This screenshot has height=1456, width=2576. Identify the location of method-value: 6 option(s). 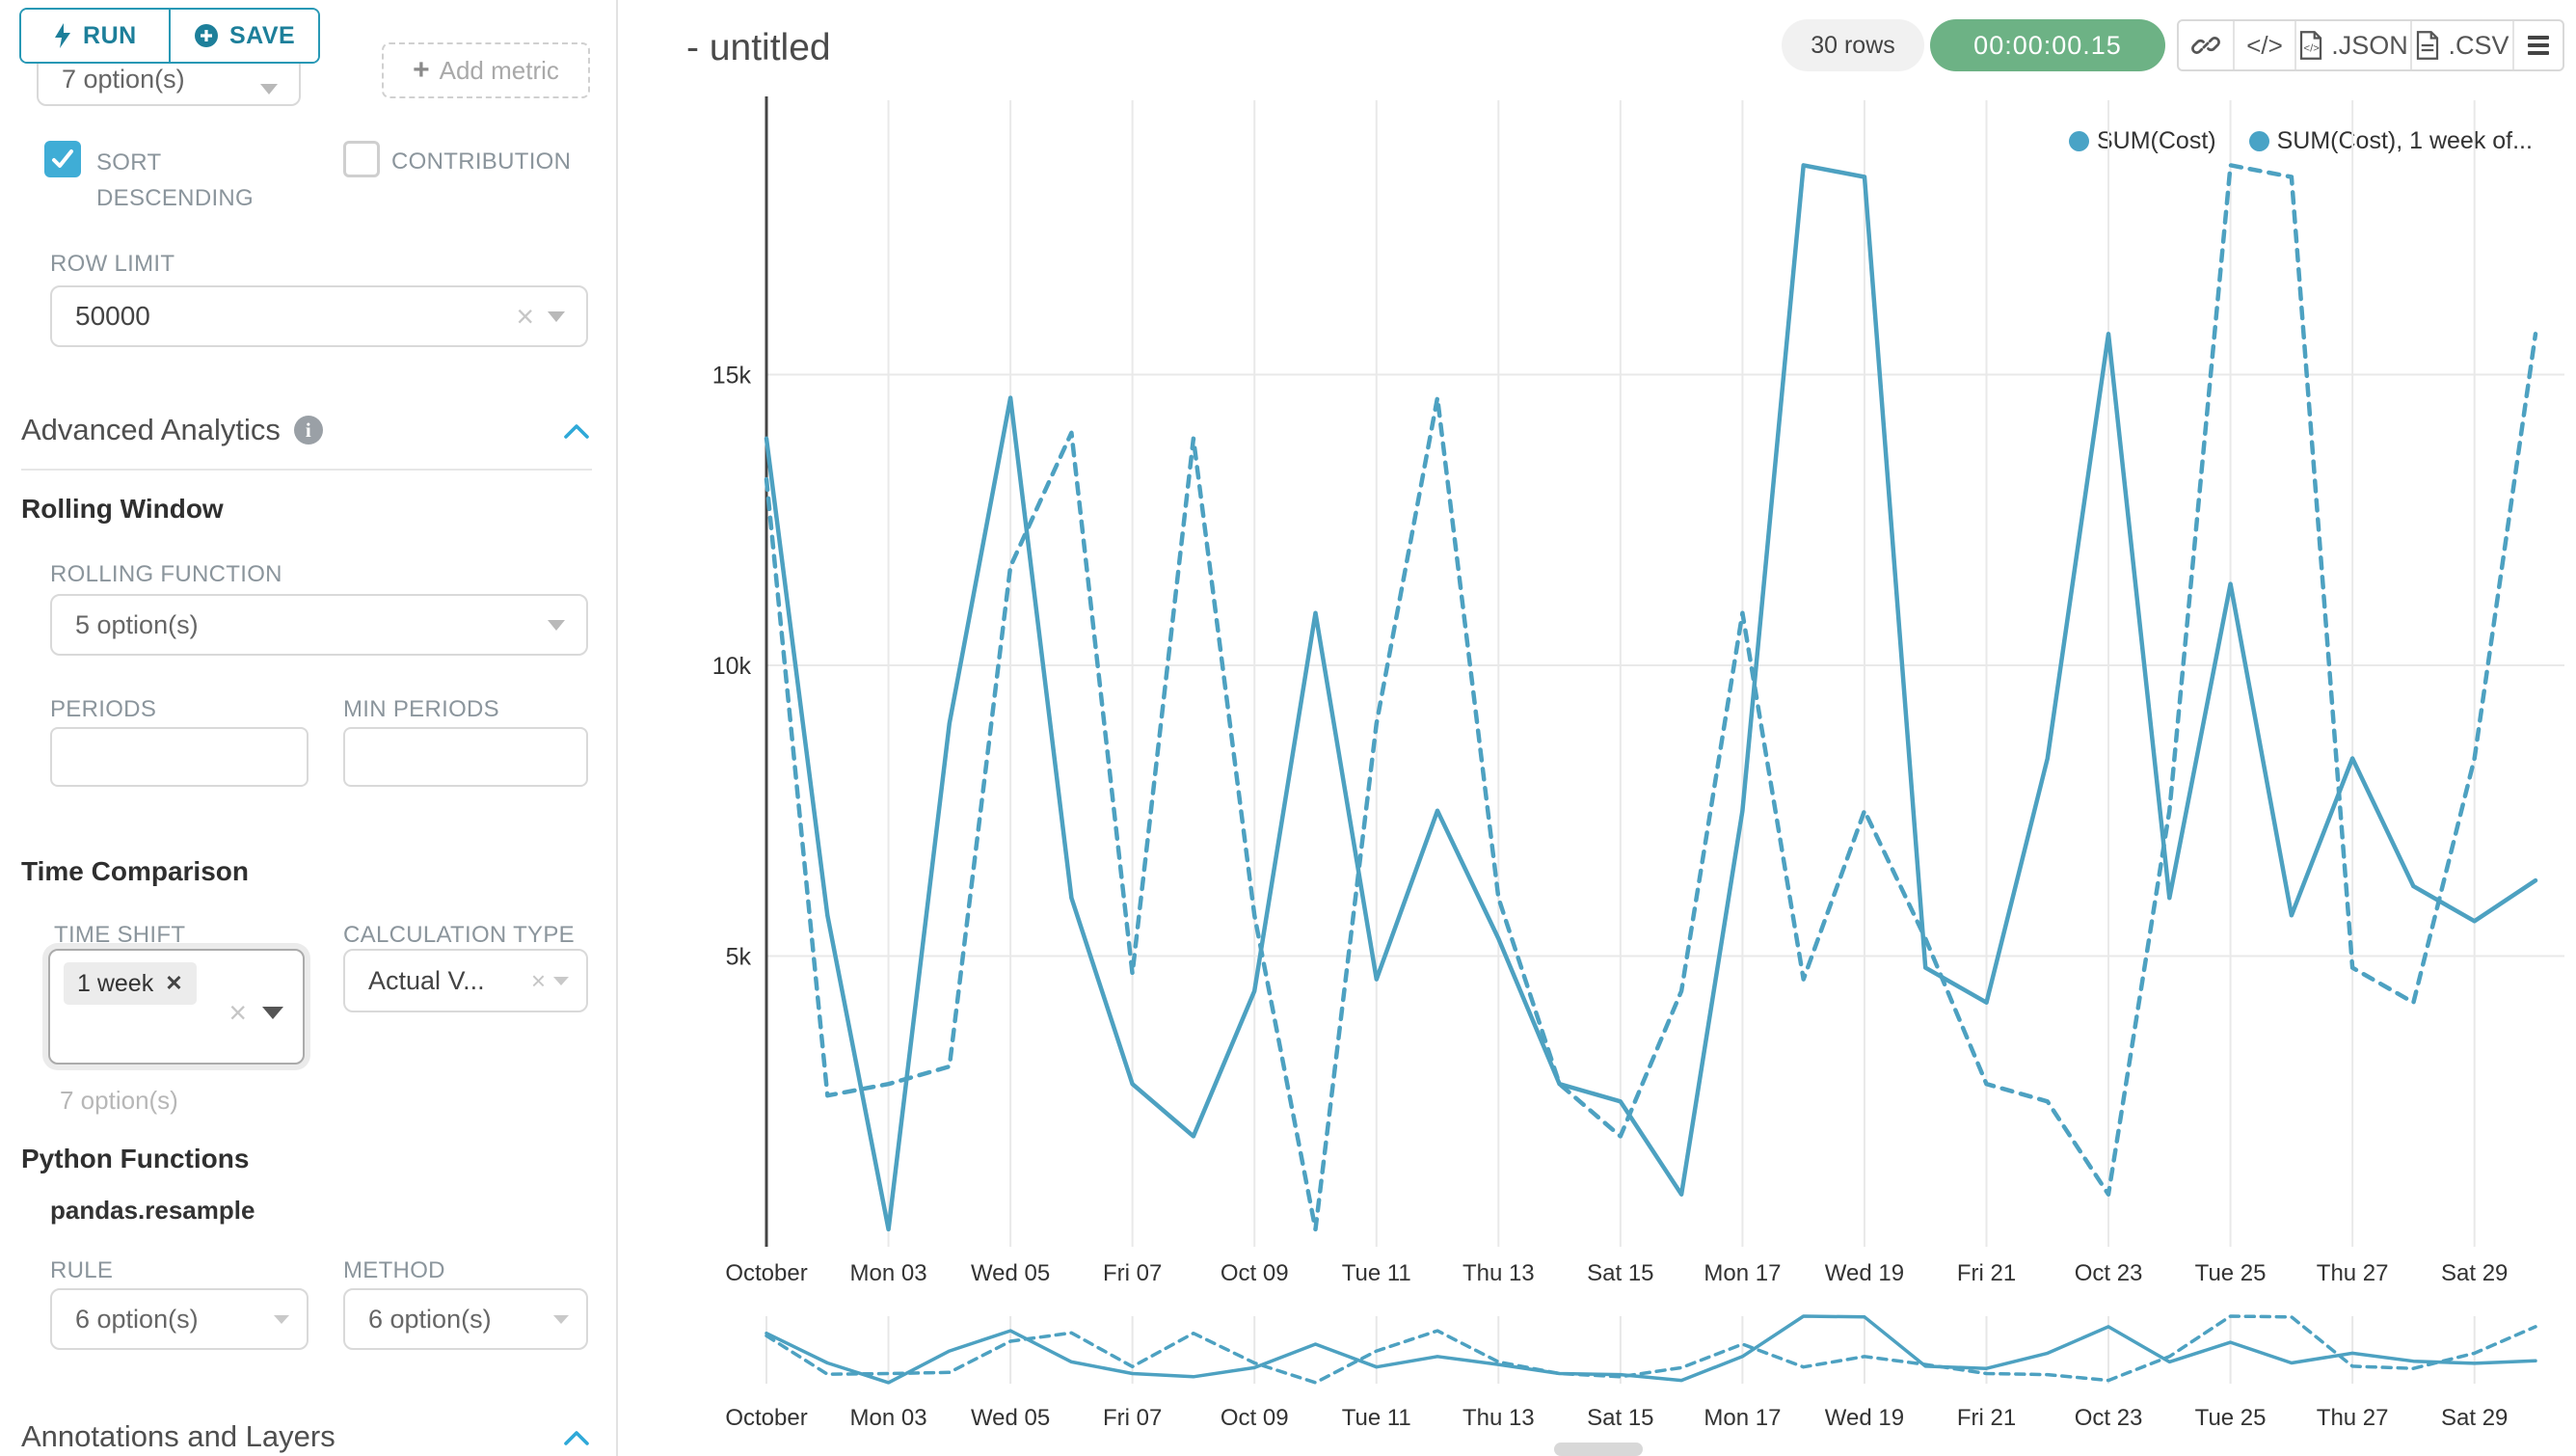
(430, 1319).